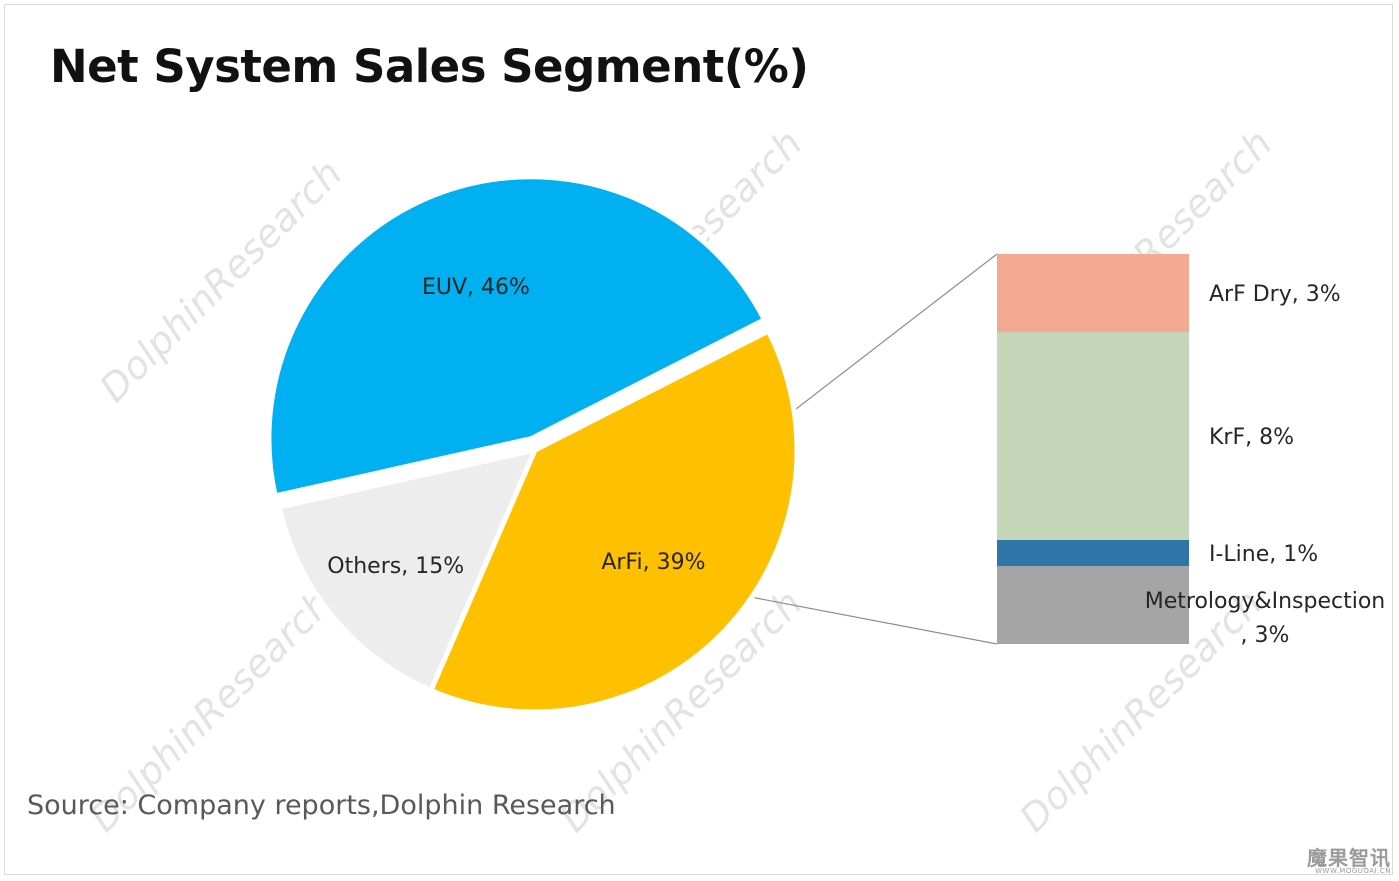  What do you see at coordinates (613, 521) in the screenshot?
I see `pie-slice-arfi` at bounding box center [613, 521].